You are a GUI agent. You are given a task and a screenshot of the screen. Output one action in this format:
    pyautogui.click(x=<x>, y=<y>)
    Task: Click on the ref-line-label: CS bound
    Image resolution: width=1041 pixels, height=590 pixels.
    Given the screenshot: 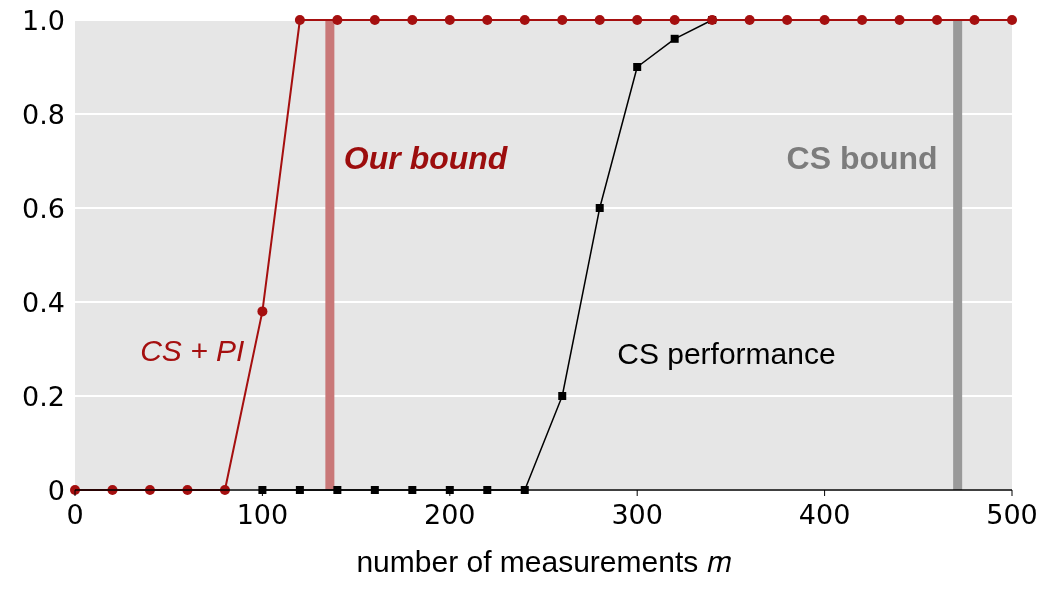 What is the action you would take?
    pyautogui.click(x=862, y=158)
    